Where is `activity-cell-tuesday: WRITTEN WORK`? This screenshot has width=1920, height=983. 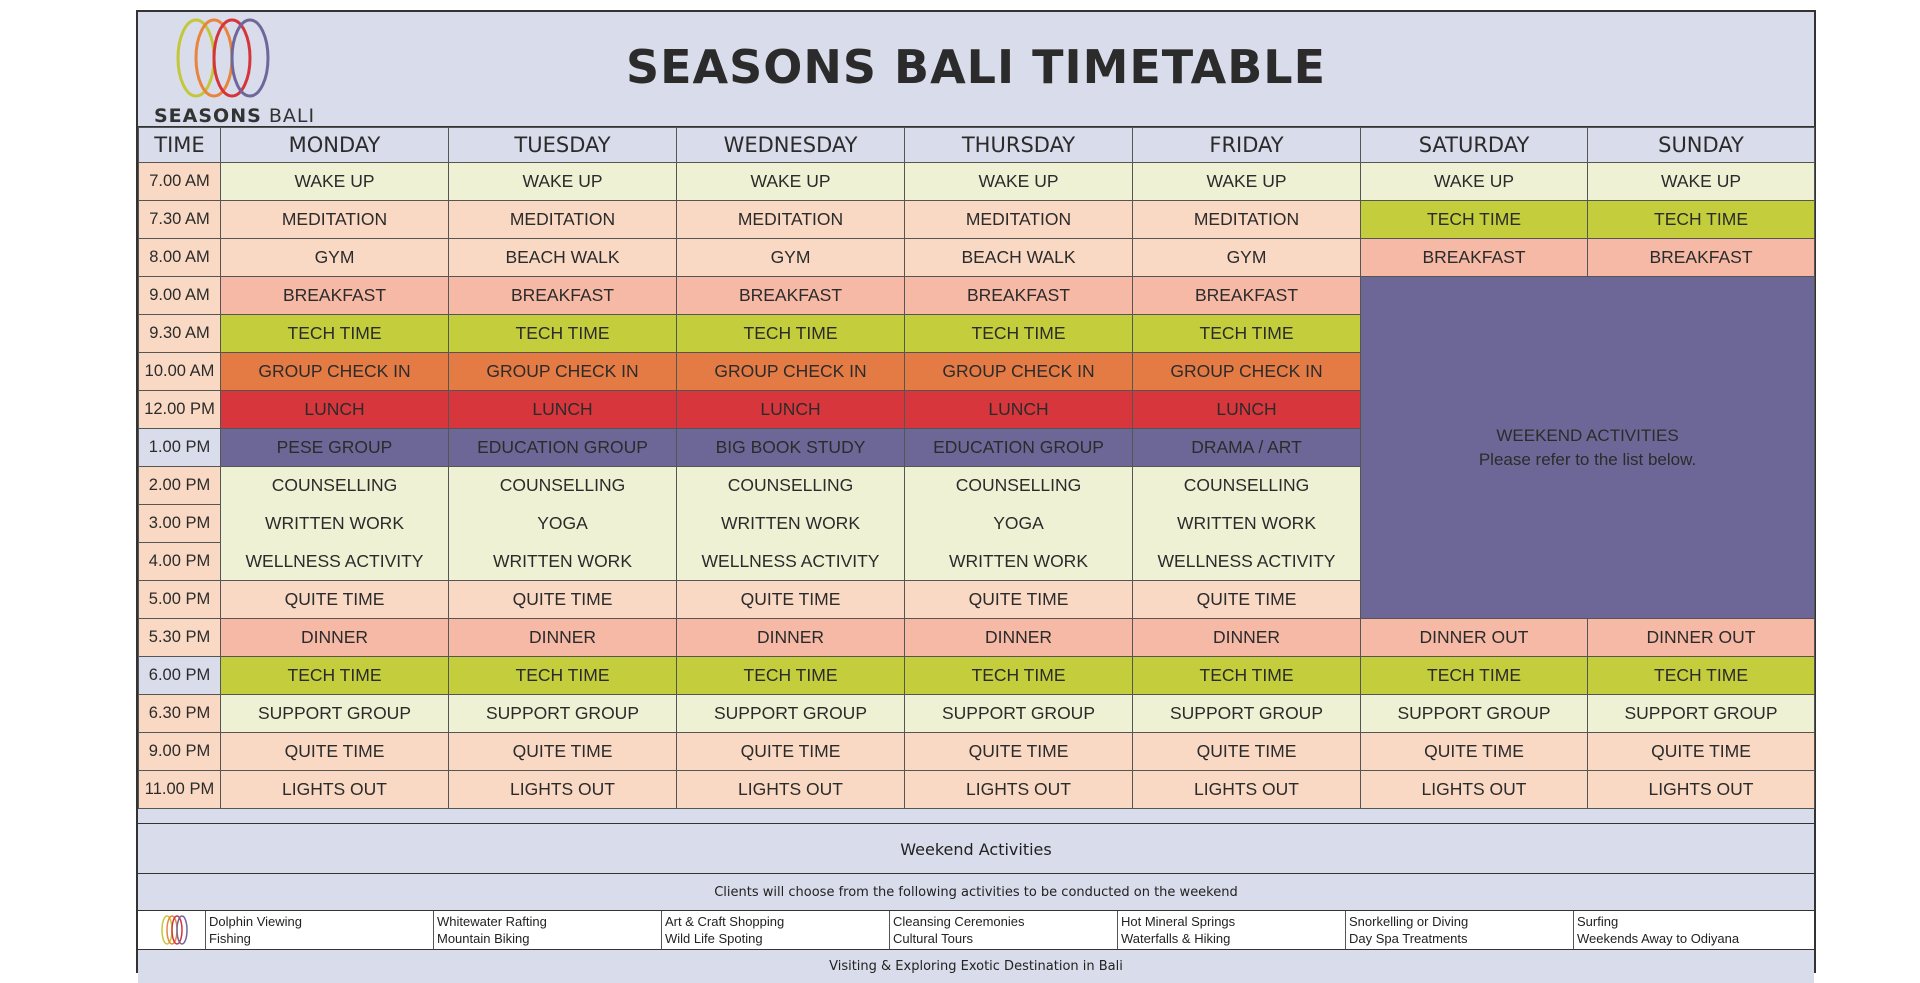
activity-cell-tuesday: WRITTEN WORK is located at coordinates (562, 561).